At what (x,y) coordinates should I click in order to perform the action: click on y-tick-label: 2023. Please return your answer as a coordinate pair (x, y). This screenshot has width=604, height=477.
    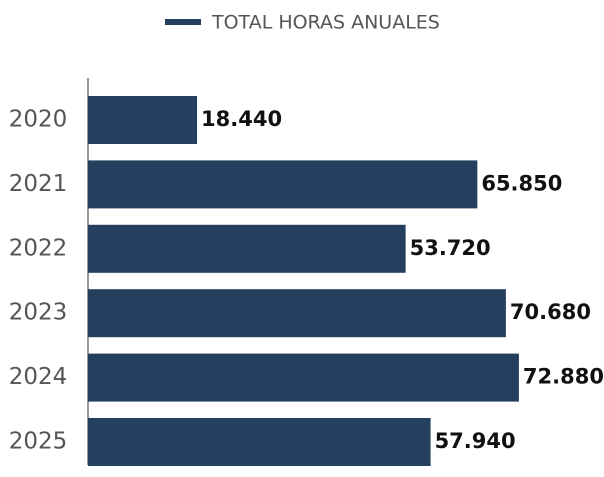
    Looking at the image, I should click on (38, 313).